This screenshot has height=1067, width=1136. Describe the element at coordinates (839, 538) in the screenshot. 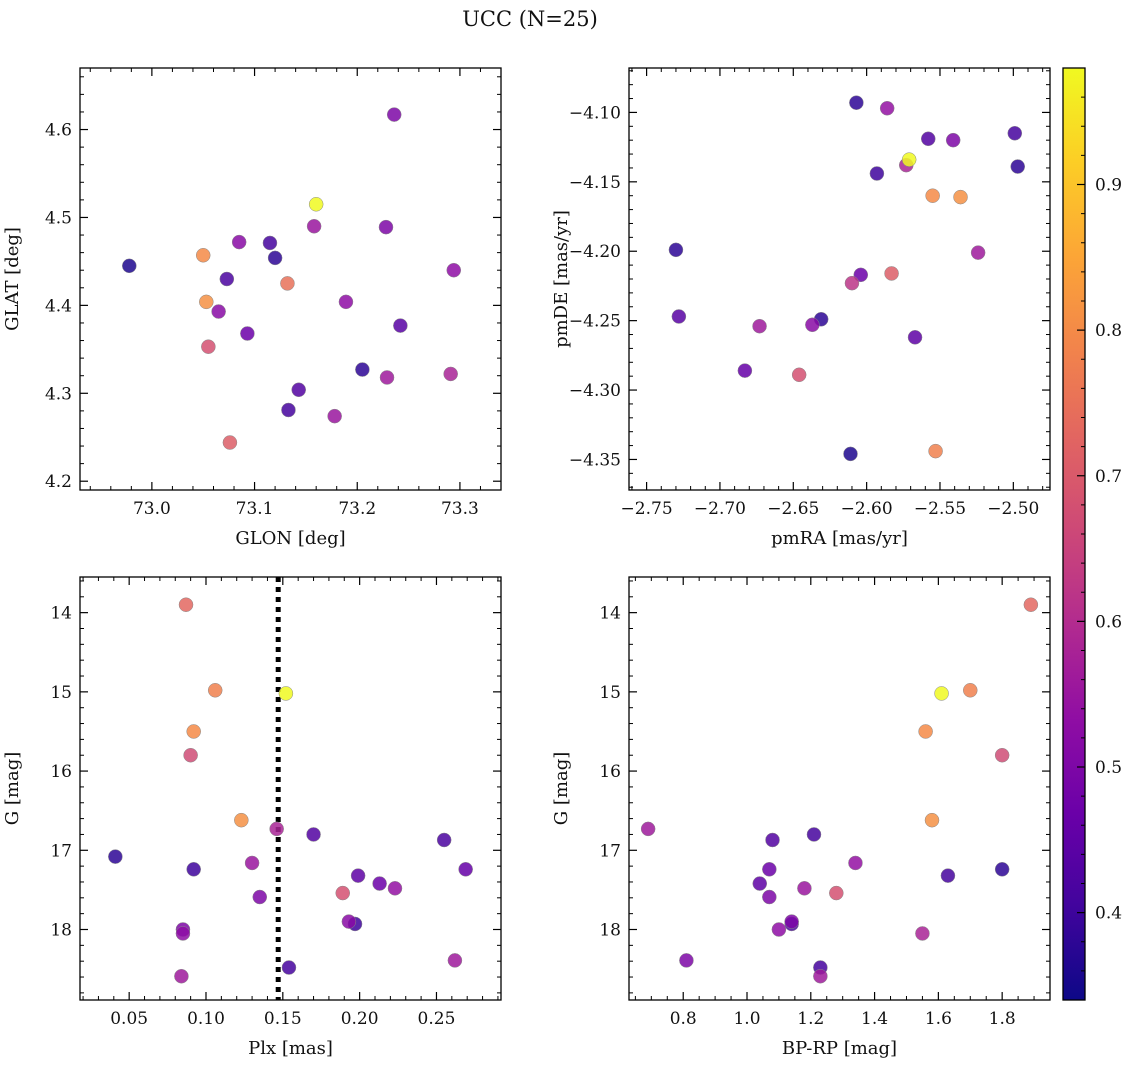

I see `x-axis-label: pmRA [mas/yr]` at that location.